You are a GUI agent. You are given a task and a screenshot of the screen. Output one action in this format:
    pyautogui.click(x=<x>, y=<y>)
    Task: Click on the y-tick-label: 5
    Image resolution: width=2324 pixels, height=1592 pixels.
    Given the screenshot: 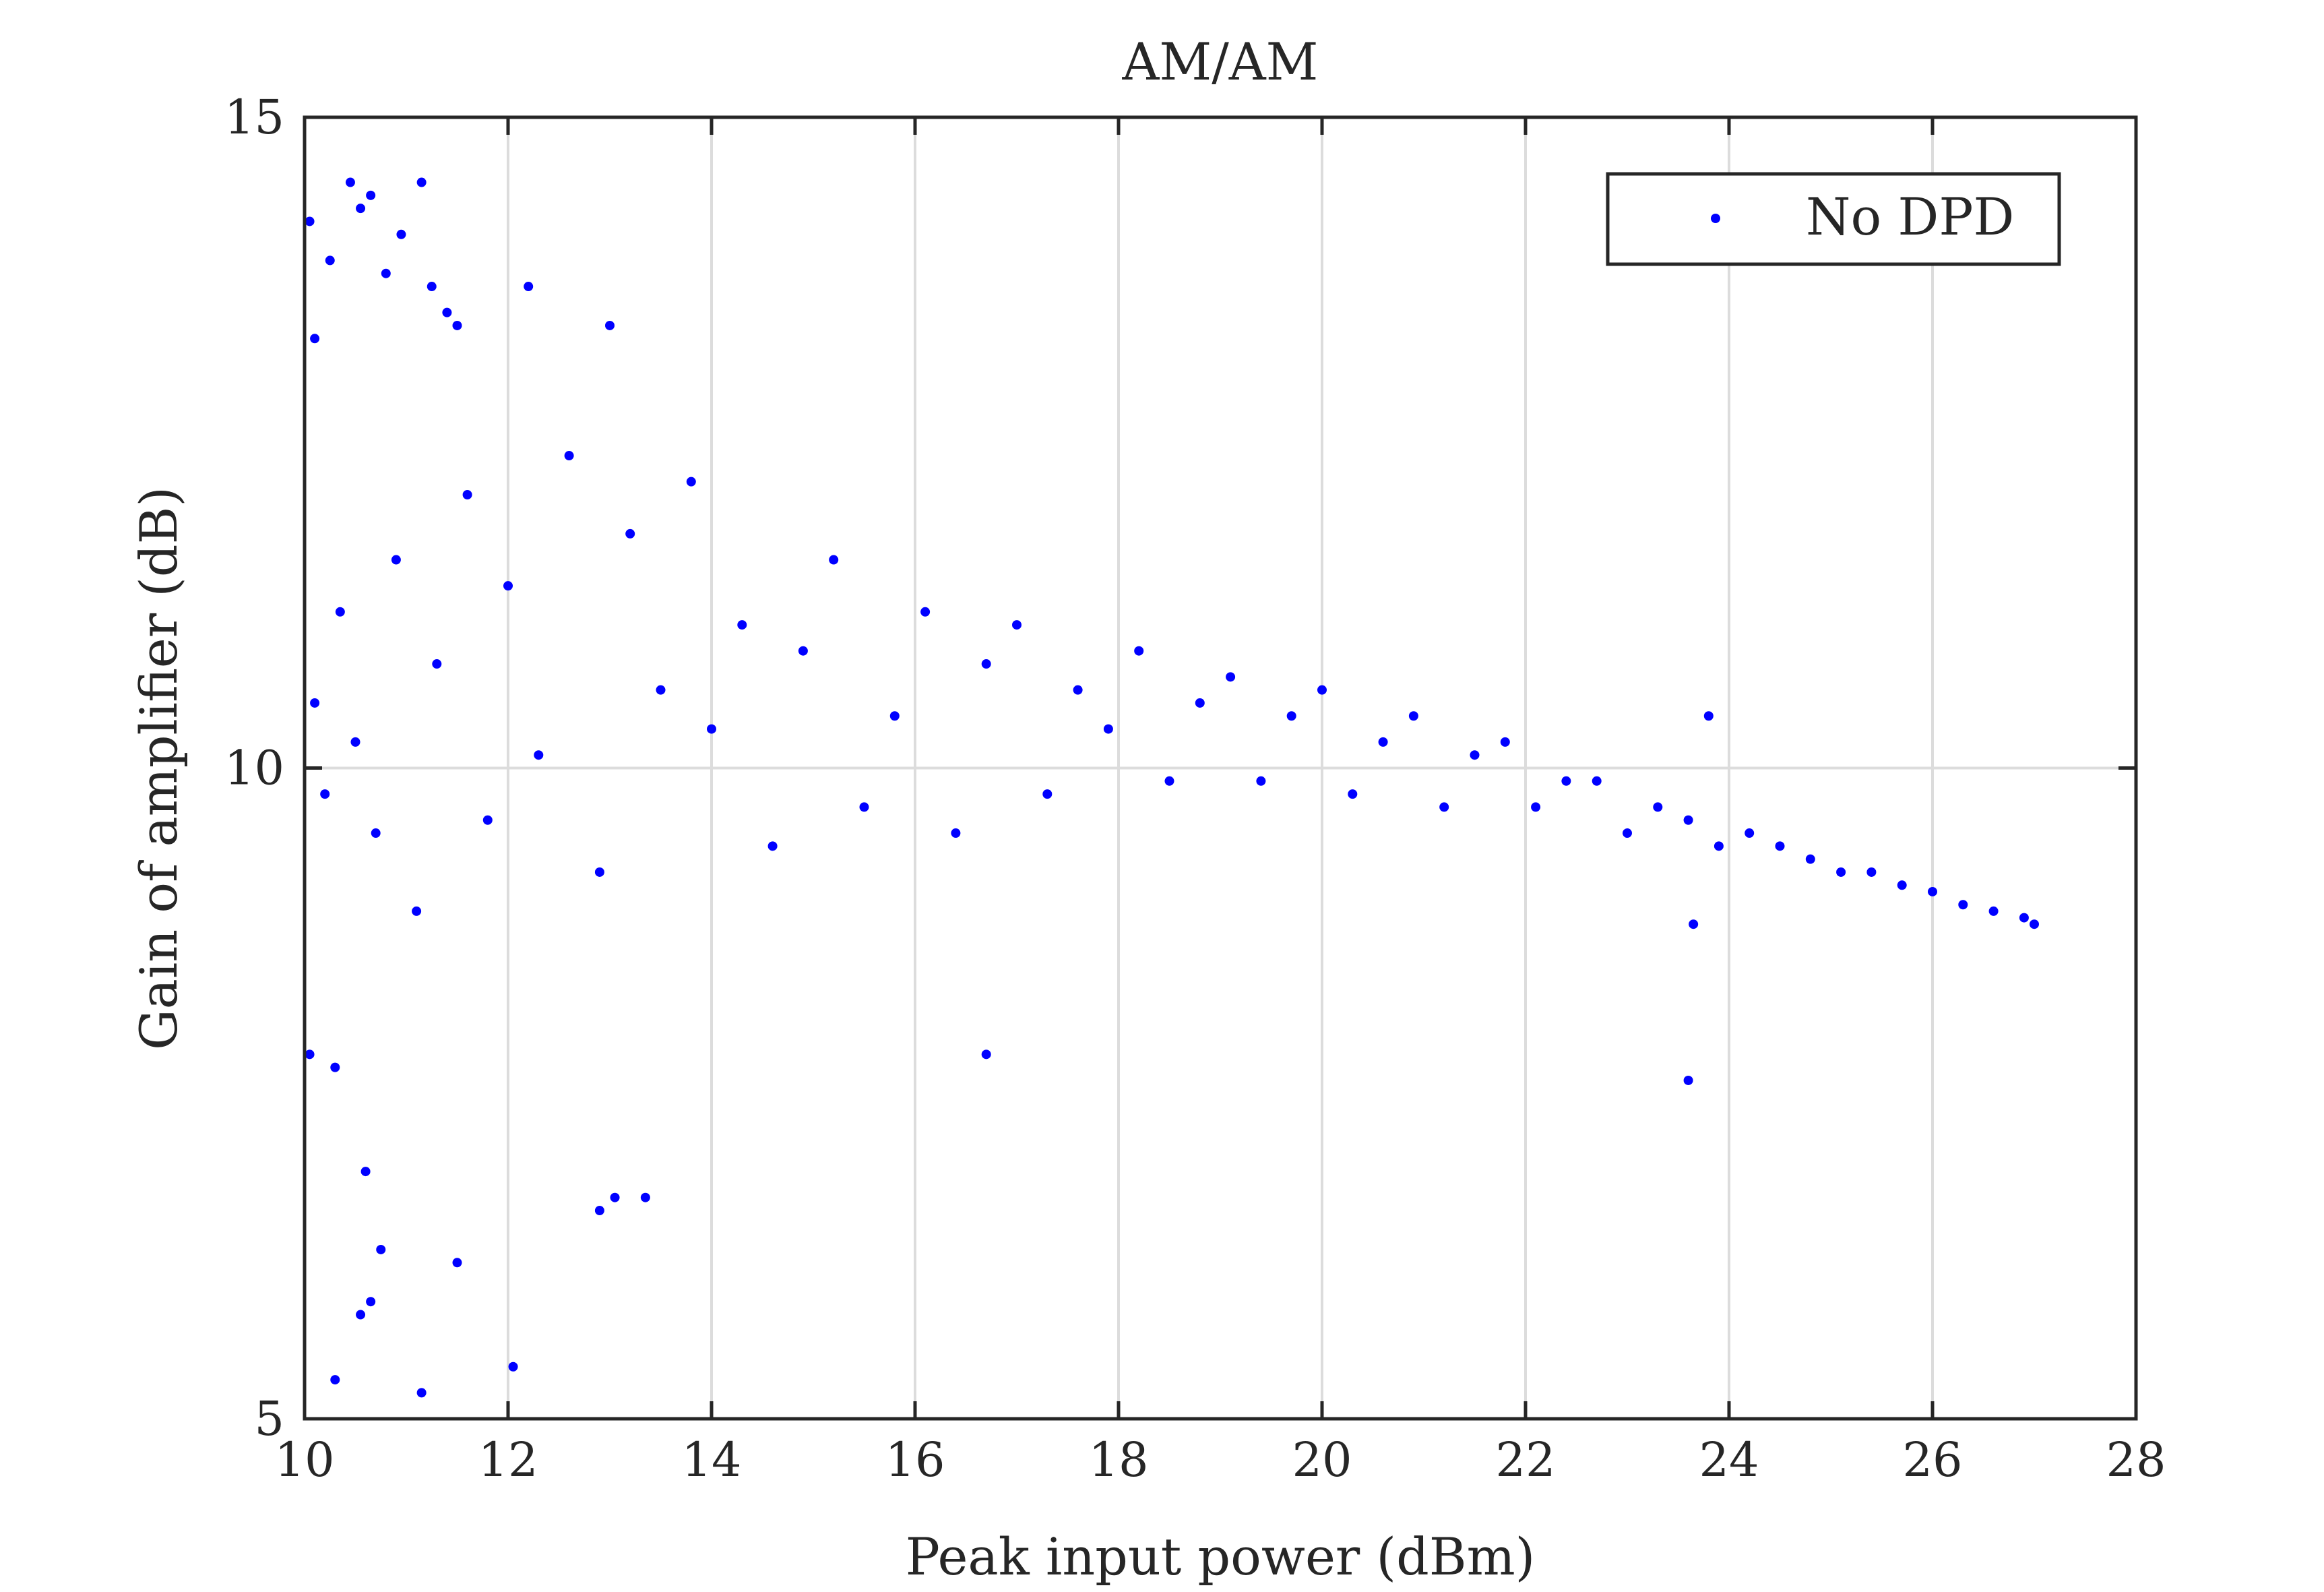 What is the action you would take?
    pyautogui.click(x=269, y=1419)
    